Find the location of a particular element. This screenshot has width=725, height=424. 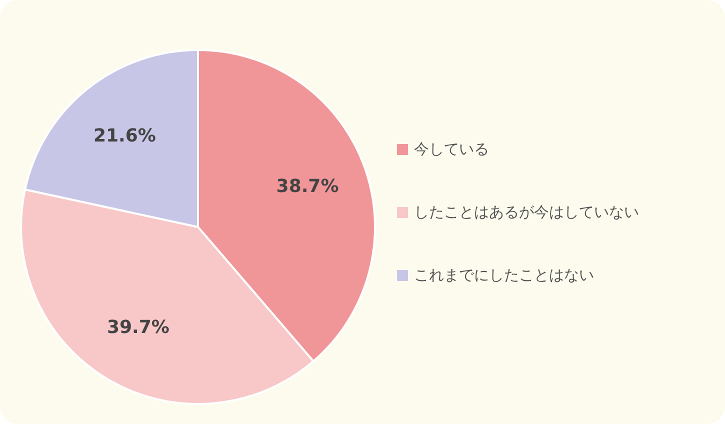

legend-label: 今している is located at coordinates (451, 149).